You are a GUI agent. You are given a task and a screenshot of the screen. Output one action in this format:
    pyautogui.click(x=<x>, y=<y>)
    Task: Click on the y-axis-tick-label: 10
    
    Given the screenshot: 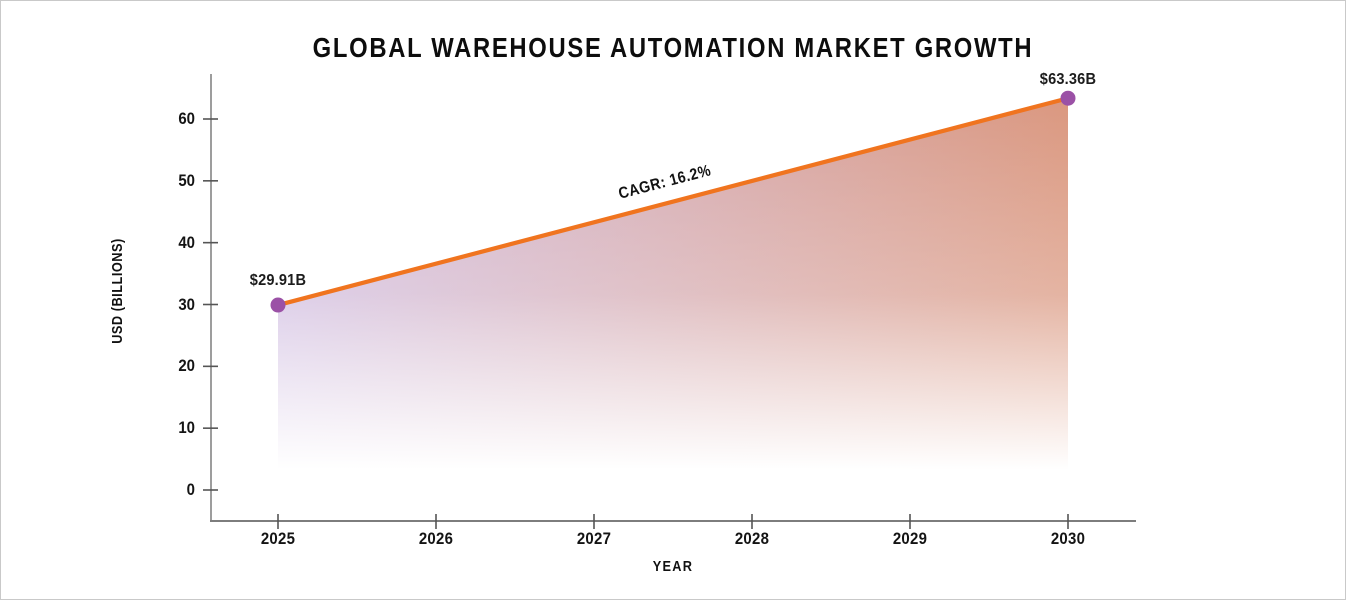 What is the action you would take?
    pyautogui.click(x=186, y=428)
    